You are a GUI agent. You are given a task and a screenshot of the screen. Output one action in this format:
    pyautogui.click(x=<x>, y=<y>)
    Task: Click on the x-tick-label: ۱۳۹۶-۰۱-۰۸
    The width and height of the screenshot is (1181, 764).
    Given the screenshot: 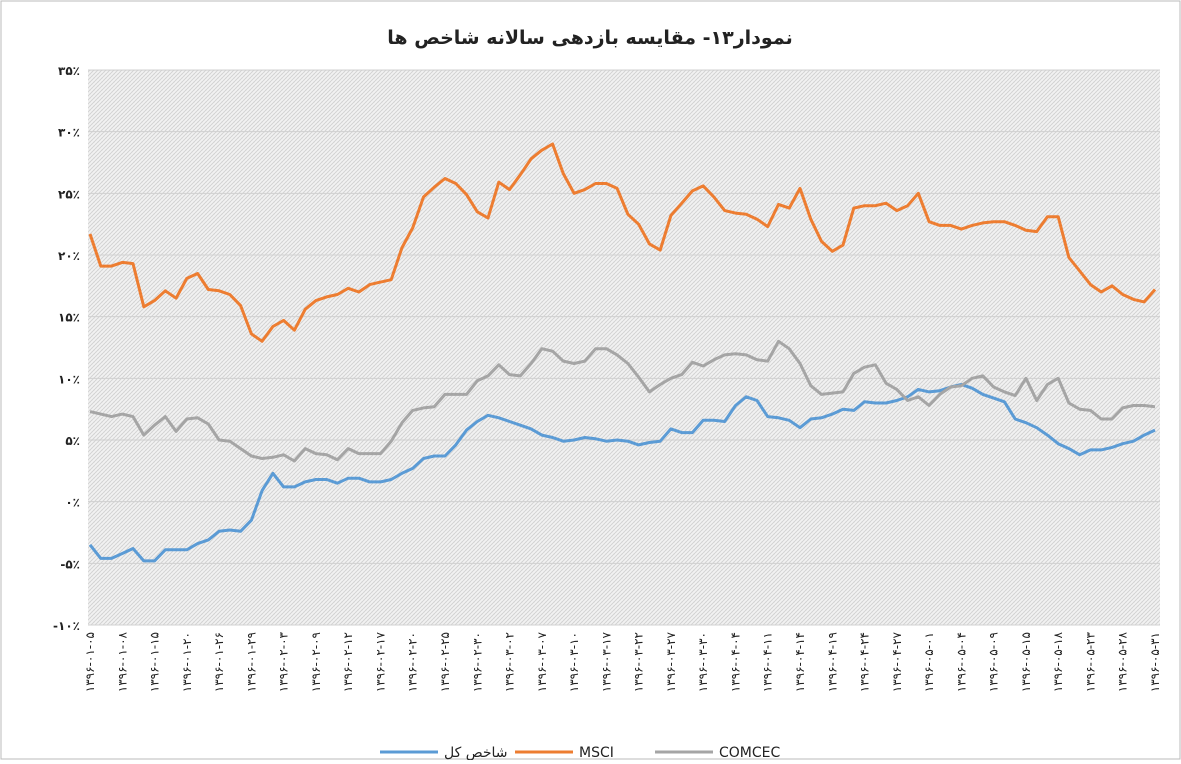 What is the action you would take?
    pyautogui.click(x=122, y=661)
    